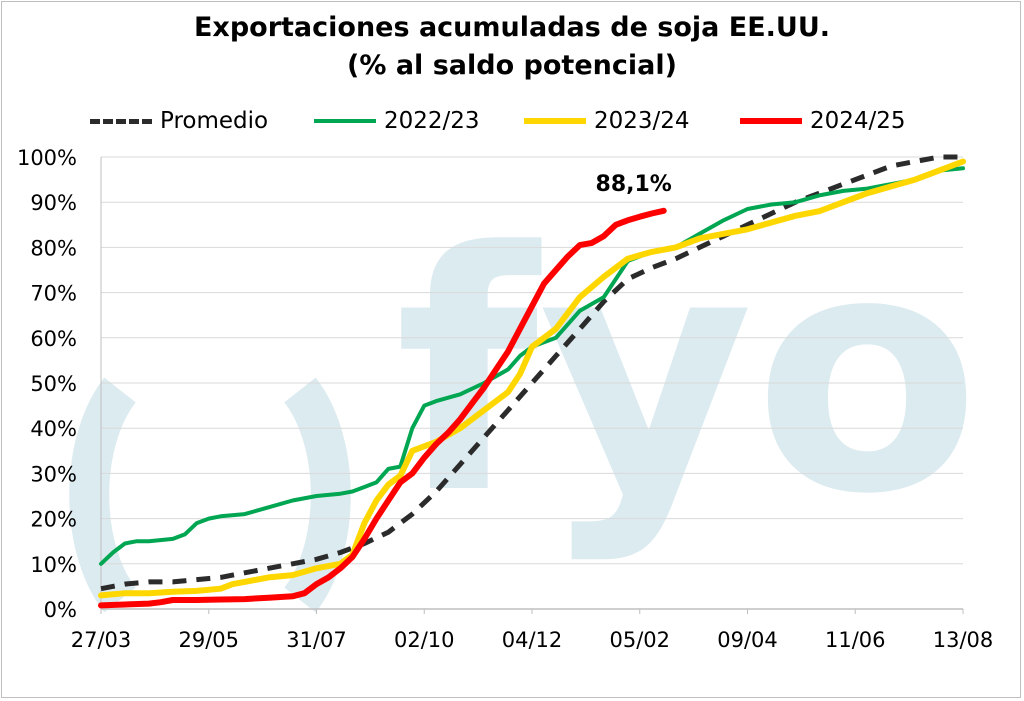  Describe the element at coordinates (345, 121) in the screenshot. I see `legend-swatch-2022` at that location.